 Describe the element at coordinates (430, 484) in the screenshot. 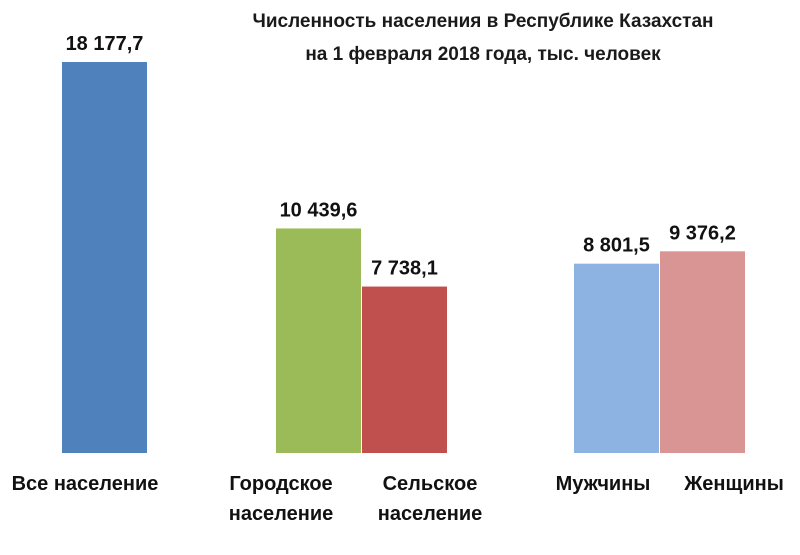

I see `category-label-2-line-0: Сельское` at that location.